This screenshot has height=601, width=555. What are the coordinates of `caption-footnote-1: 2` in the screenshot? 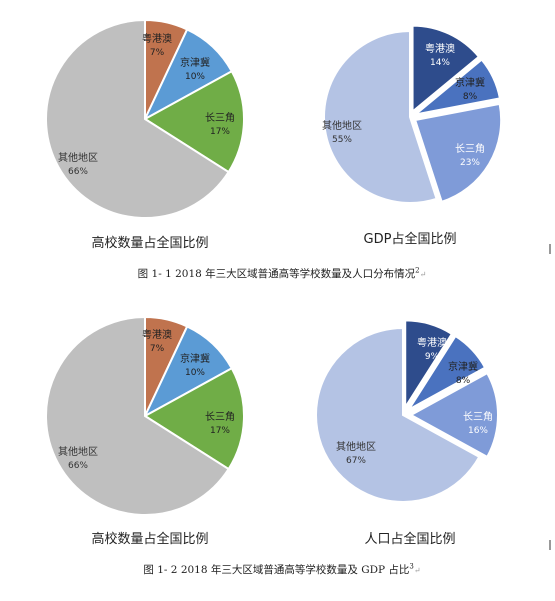 It's located at (417, 270).